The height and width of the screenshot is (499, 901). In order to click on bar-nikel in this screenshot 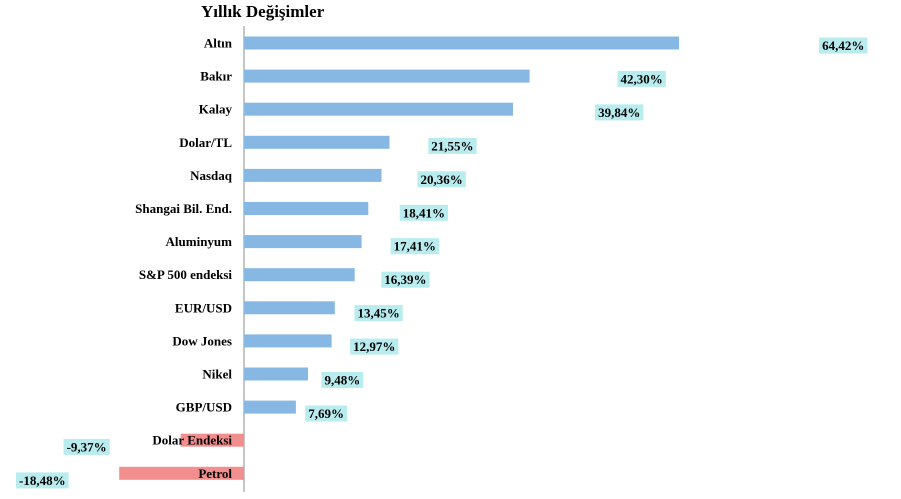, I will do `click(276, 374)`.